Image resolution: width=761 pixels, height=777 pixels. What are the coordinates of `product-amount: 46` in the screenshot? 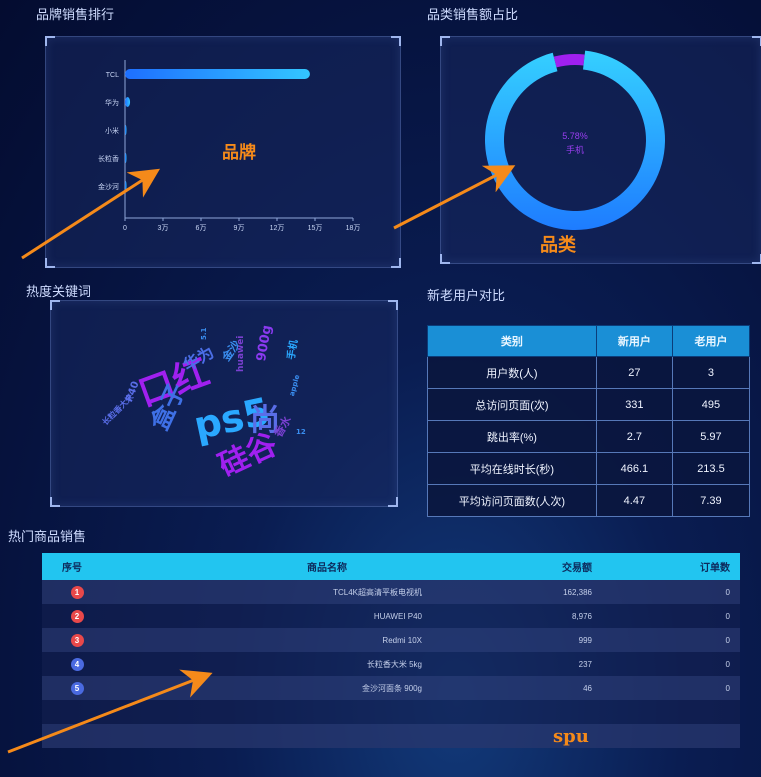 It's located at (587, 688).